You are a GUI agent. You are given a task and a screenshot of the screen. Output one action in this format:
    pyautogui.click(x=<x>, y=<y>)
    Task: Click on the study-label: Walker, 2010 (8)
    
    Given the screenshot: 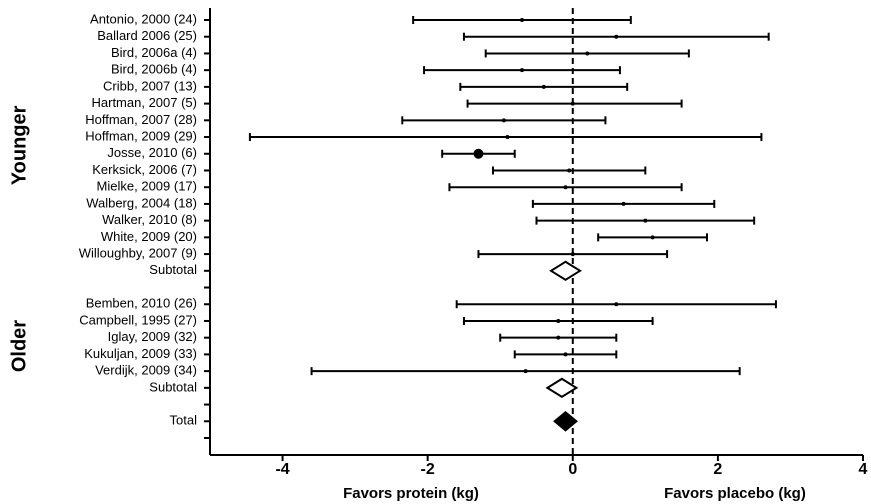 What is the action you would take?
    pyautogui.click(x=149, y=219)
    